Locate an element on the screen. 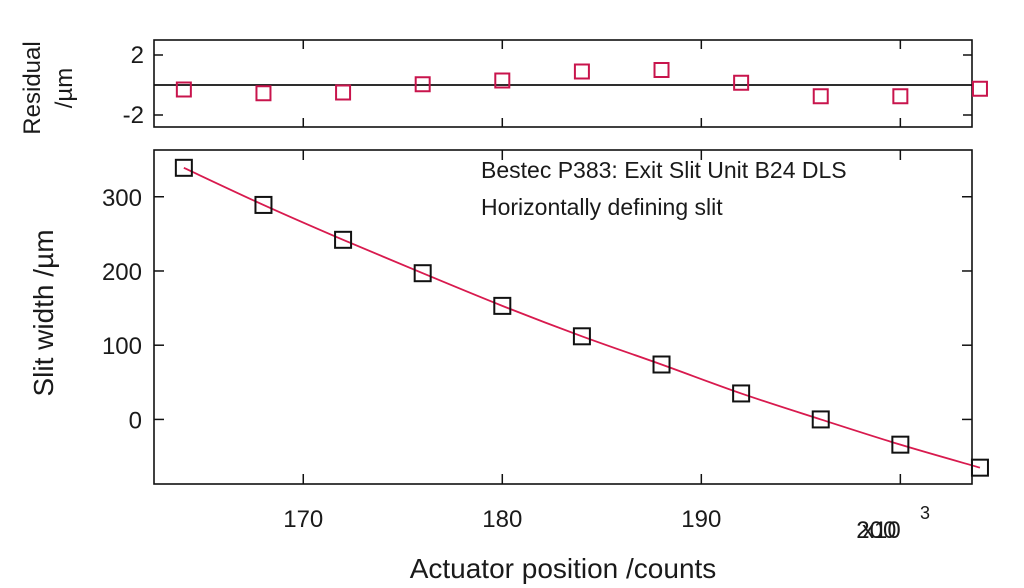 This screenshot has height=588, width=1024. y-tick-label: 200 is located at coordinates (122, 272).